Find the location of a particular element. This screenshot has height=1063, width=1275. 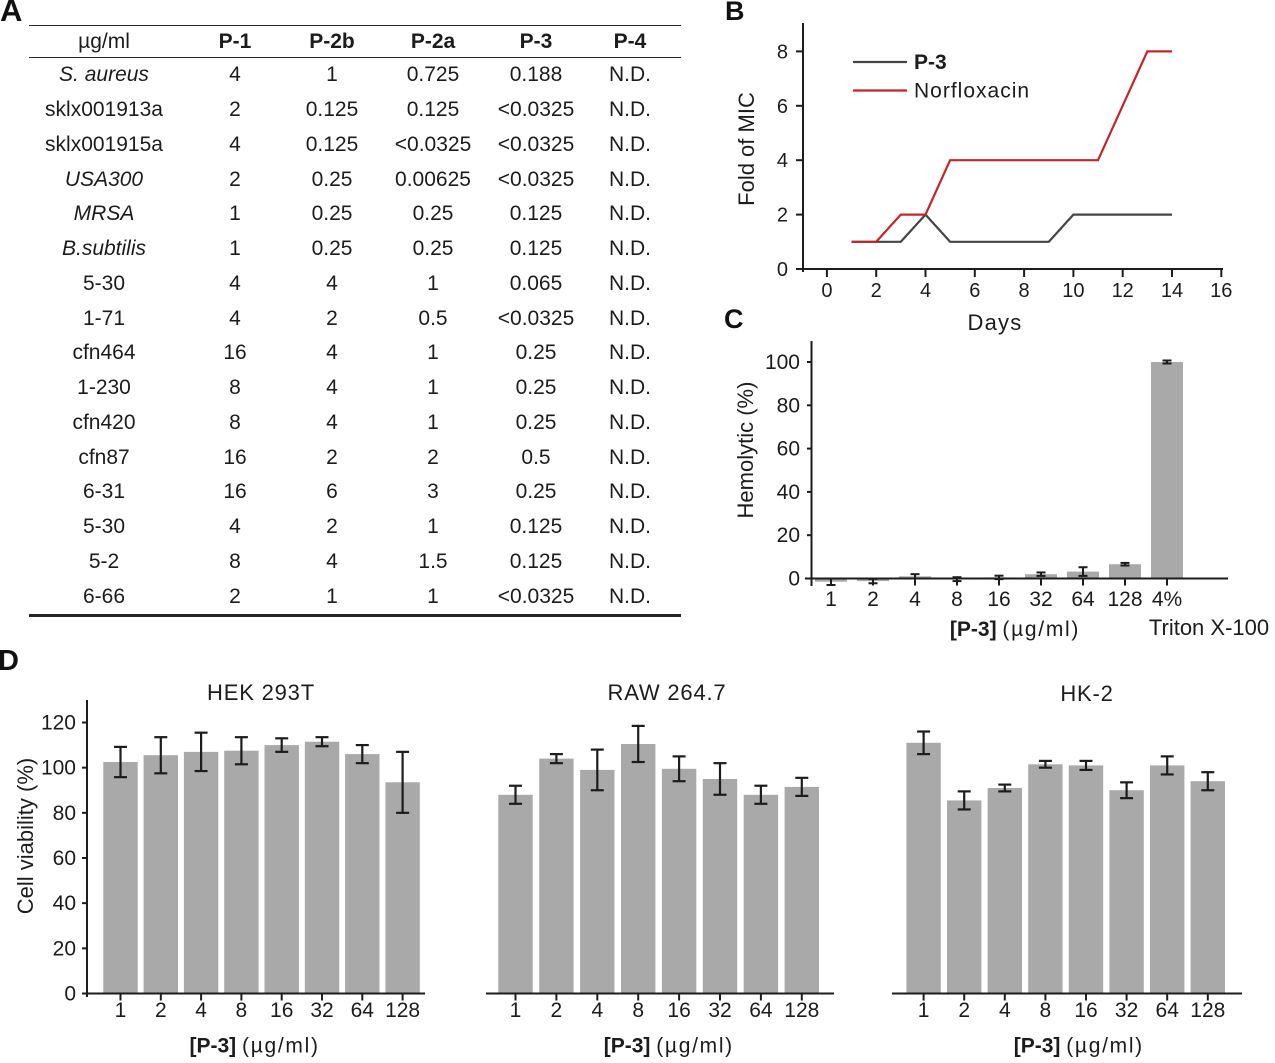

svg-text: RAW 264.7 is located at coordinates (667, 692).